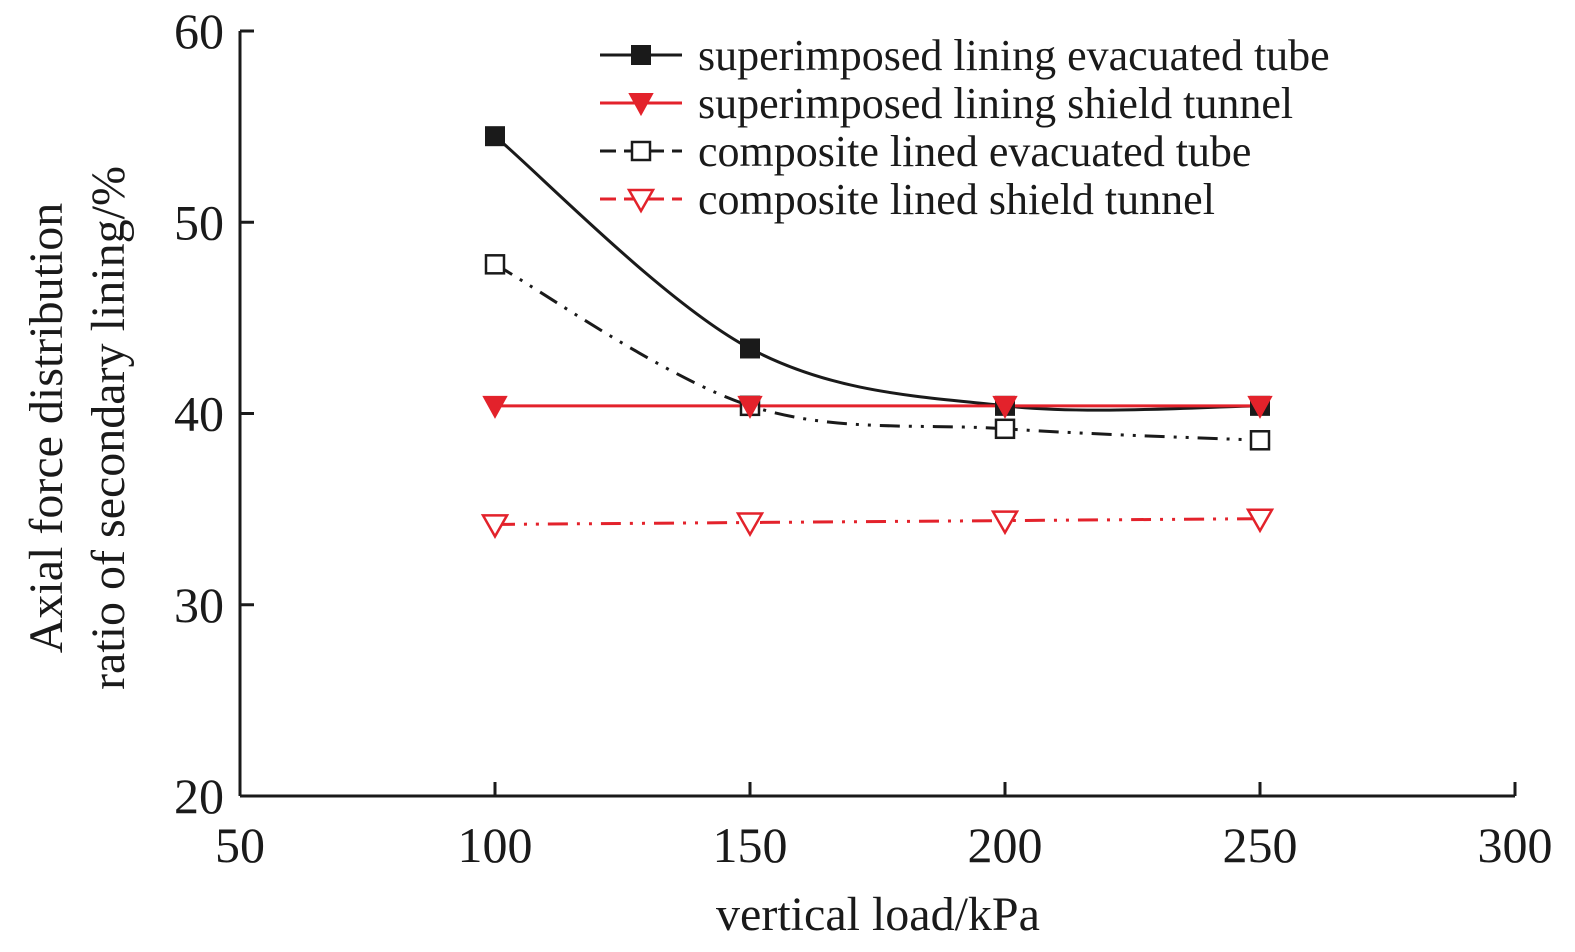 Image resolution: width=1575 pixels, height=952 pixels. I want to click on legend-item: composite lined evacuated tube, so click(925, 151).